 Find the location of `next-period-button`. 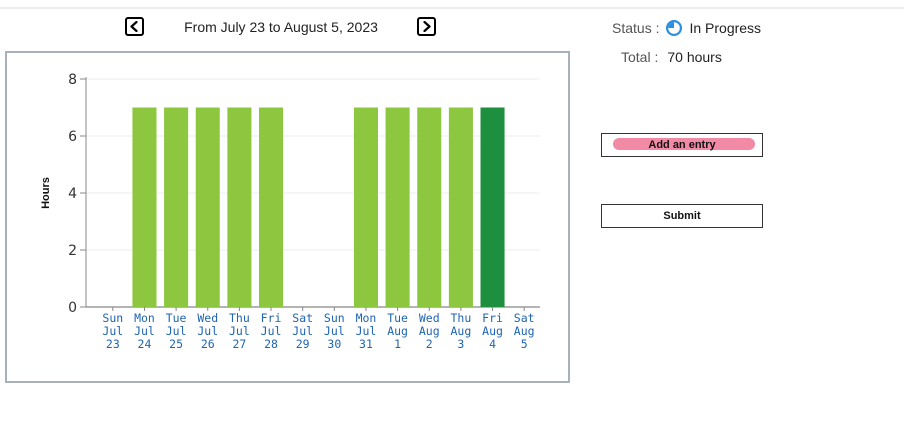

next-period-button is located at coordinates (426, 26).